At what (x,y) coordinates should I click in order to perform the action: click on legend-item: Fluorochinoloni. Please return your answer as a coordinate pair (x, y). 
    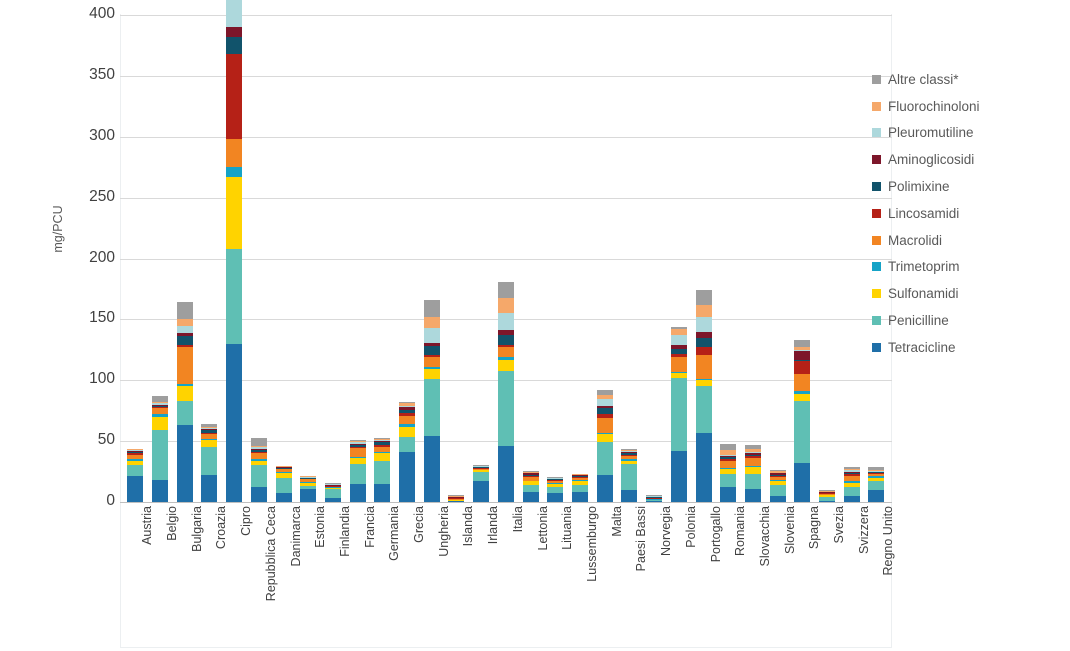
    Looking at the image, I should click on (970, 106).